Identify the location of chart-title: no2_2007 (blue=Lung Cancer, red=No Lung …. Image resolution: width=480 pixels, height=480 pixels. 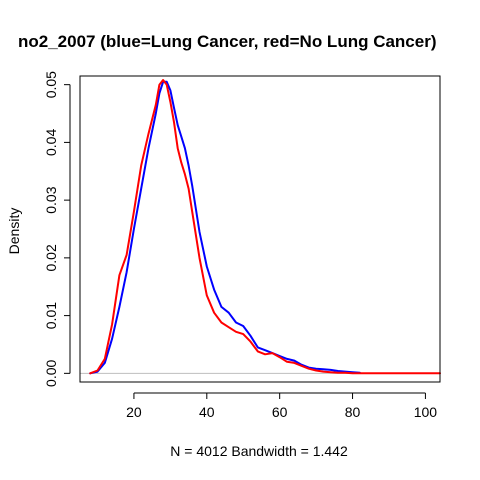
(227, 41).